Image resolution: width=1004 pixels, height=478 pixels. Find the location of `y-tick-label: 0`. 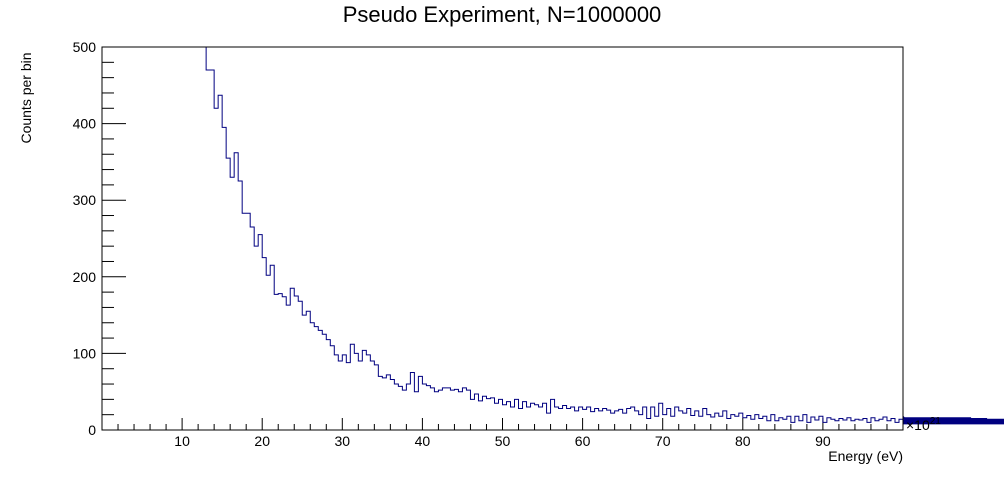

y-tick-label: 0 is located at coordinates (92, 430).